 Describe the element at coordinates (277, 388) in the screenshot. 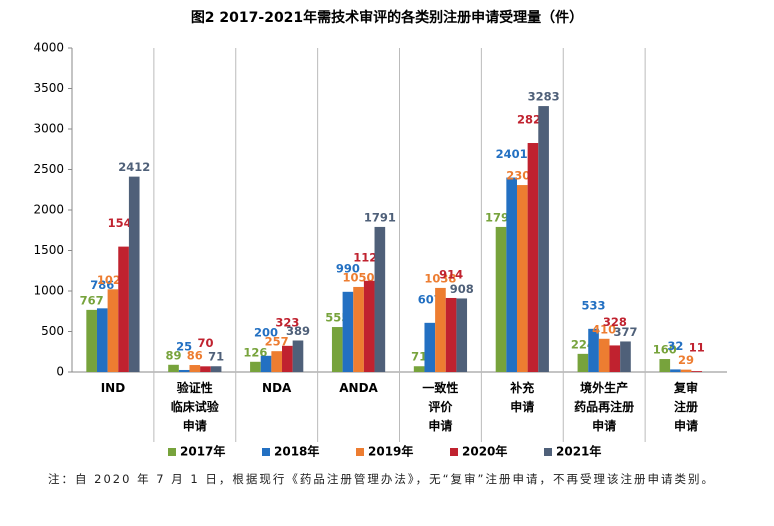

I see `x-tick-label: NDA` at that location.